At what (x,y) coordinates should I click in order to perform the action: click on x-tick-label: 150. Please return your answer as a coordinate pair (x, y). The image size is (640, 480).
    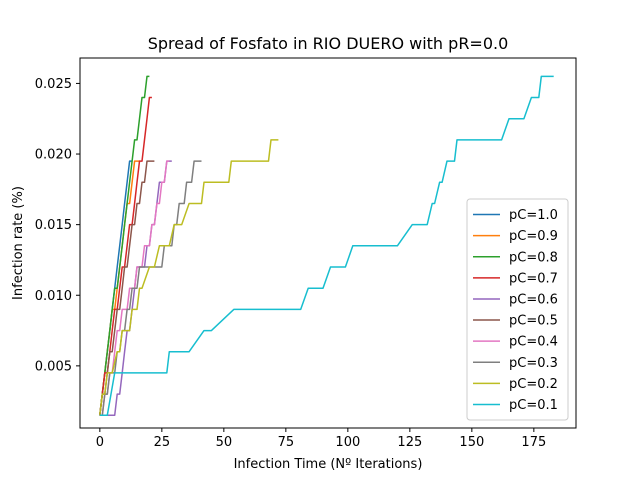
    Looking at the image, I should click on (471, 442).